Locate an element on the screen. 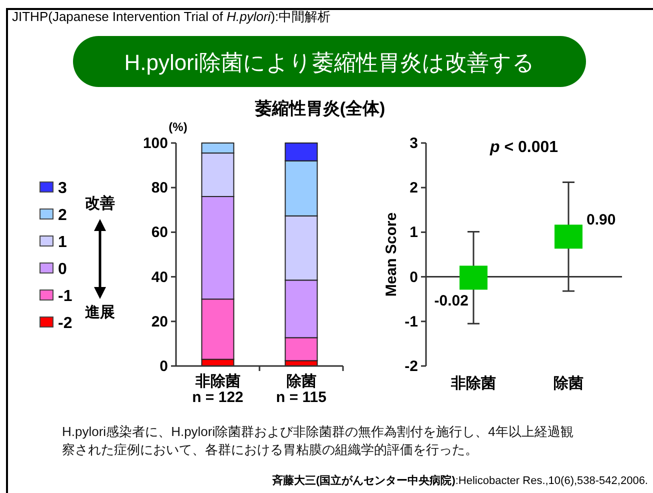 Image resolution: width=653 pixels, height=493 pixels. chart-subtitle: 萎縮性胃炎(全体) is located at coordinates (320, 108).